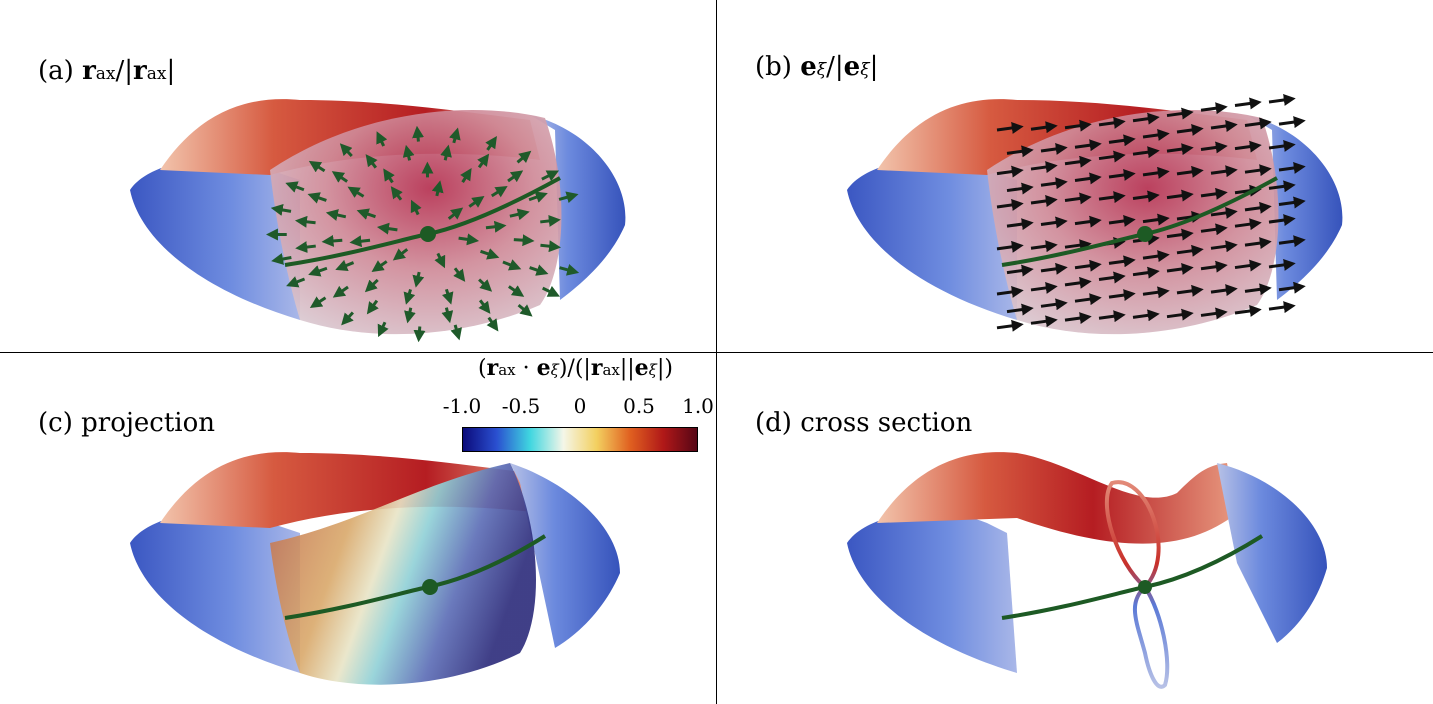 Image resolution: width=1433 pixels, height=704 pixels. What do you see at coordinates (378, 221) in the screenshot?
I see `panel-a-figure` at bounding box center [378, 221].